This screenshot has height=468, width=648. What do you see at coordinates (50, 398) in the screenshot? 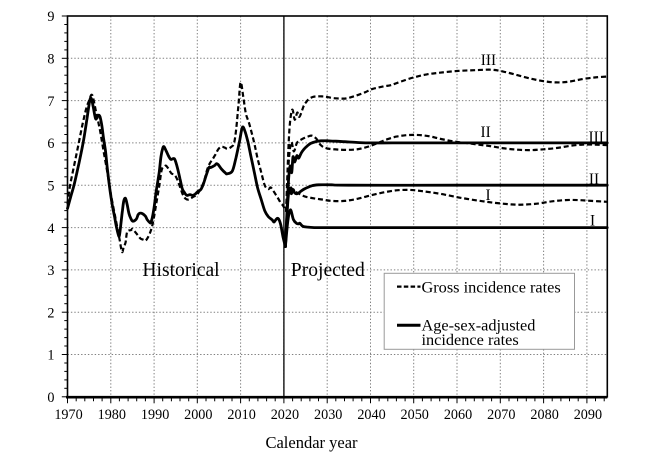
I see `svg-text: 0` at bounding box center [50, 398].